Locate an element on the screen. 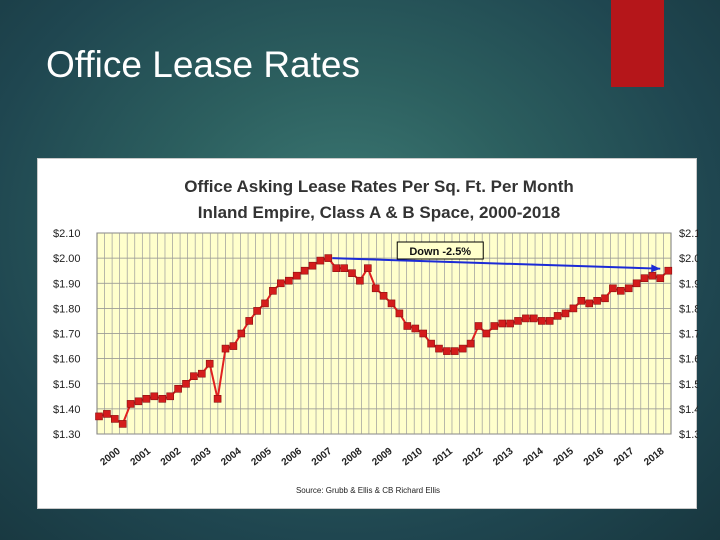 Image resolution: width=720 pixels, height=540 pixels. x-tick-label: 2005 is located at coordinates (261, 457).